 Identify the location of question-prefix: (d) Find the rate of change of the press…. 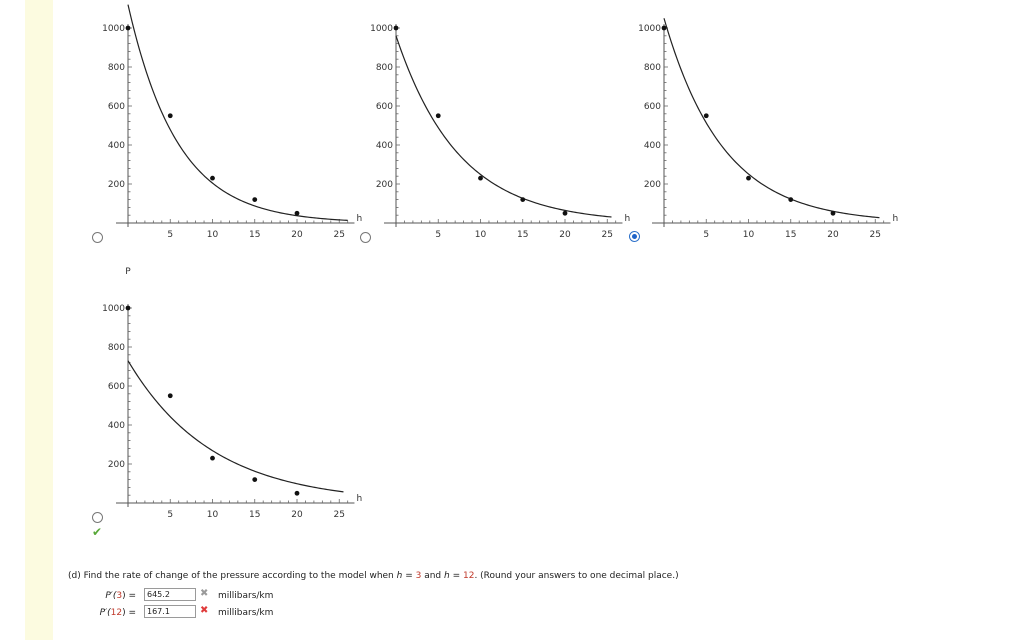
(232, 576).